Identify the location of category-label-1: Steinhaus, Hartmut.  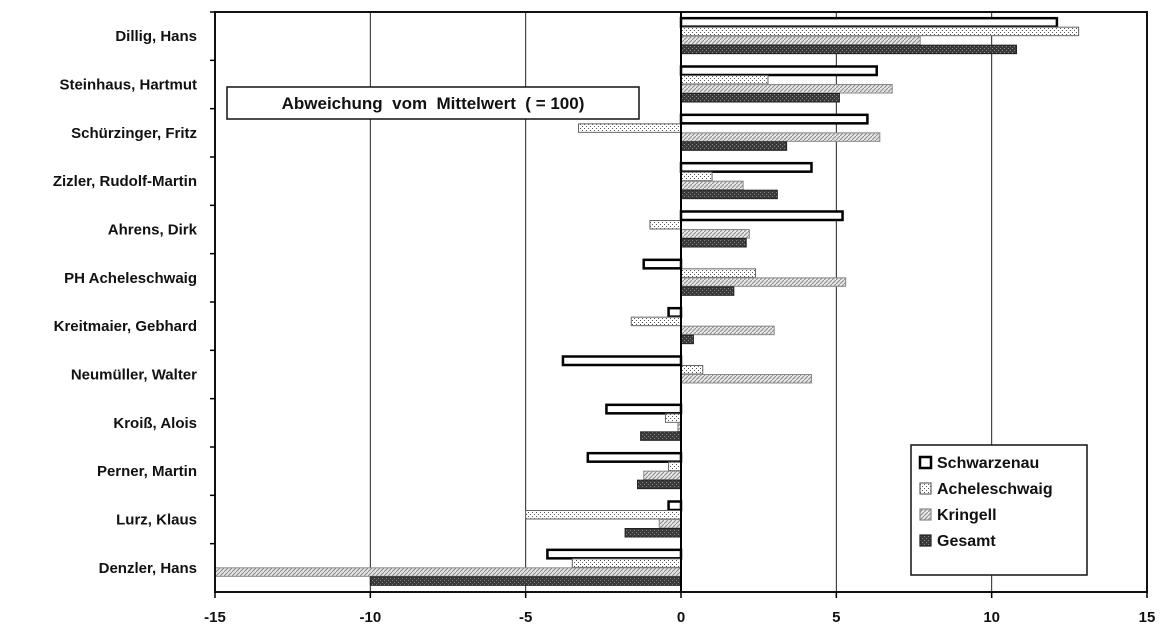
(128, 85).